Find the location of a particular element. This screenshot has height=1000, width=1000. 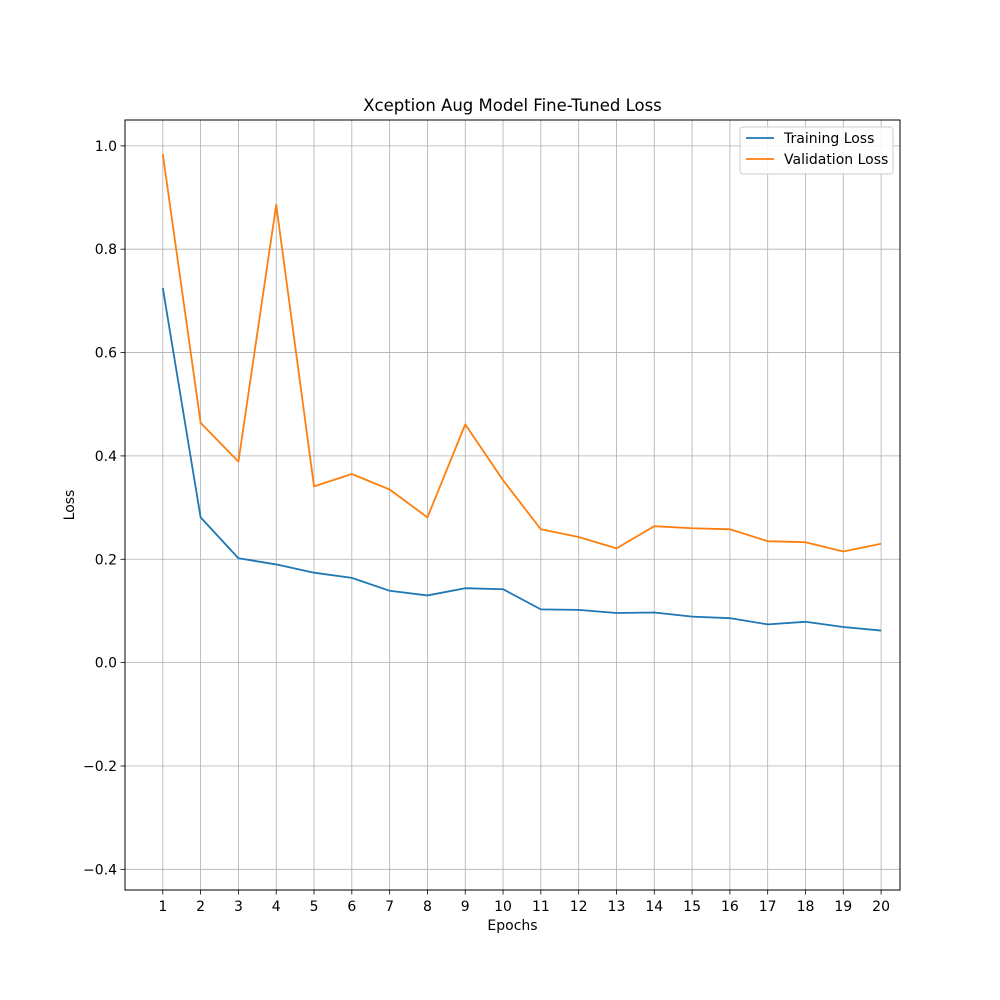

x-axis-label: Epochs is located at coordinates (512, 926).